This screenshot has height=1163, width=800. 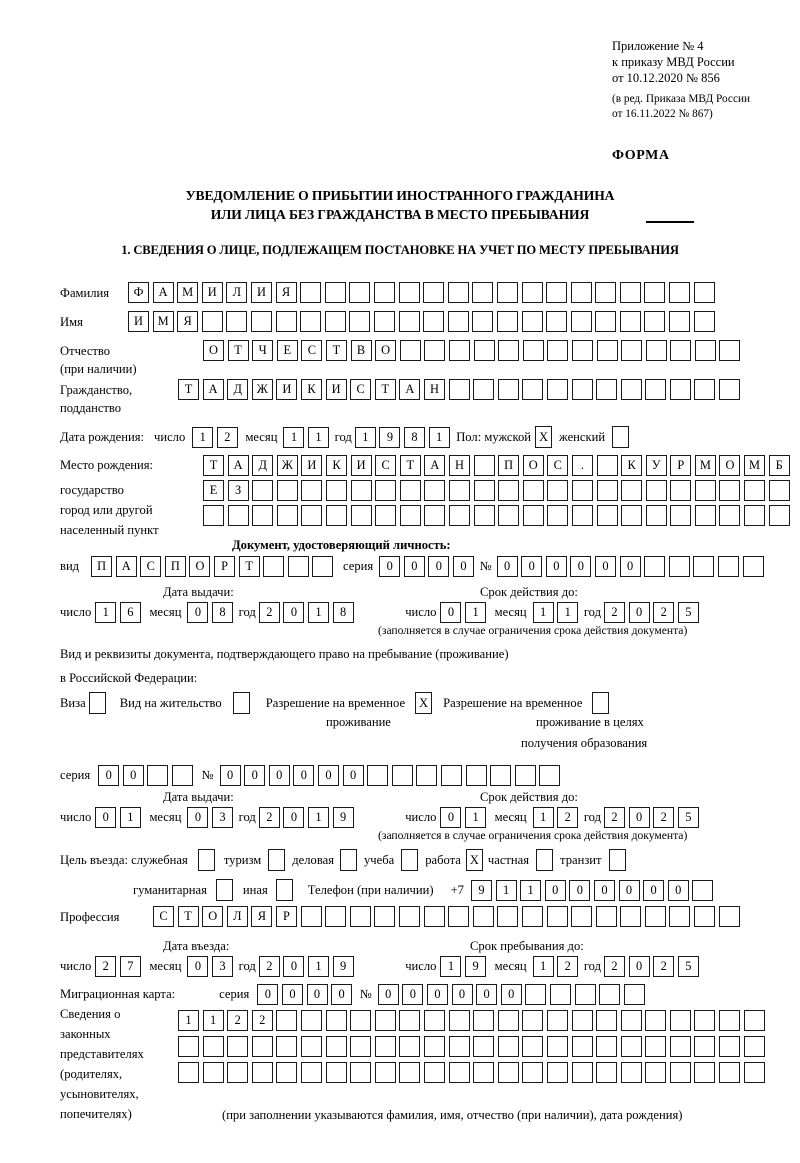 I want to click on char-cell: Ф, so click(x=138, y=292).